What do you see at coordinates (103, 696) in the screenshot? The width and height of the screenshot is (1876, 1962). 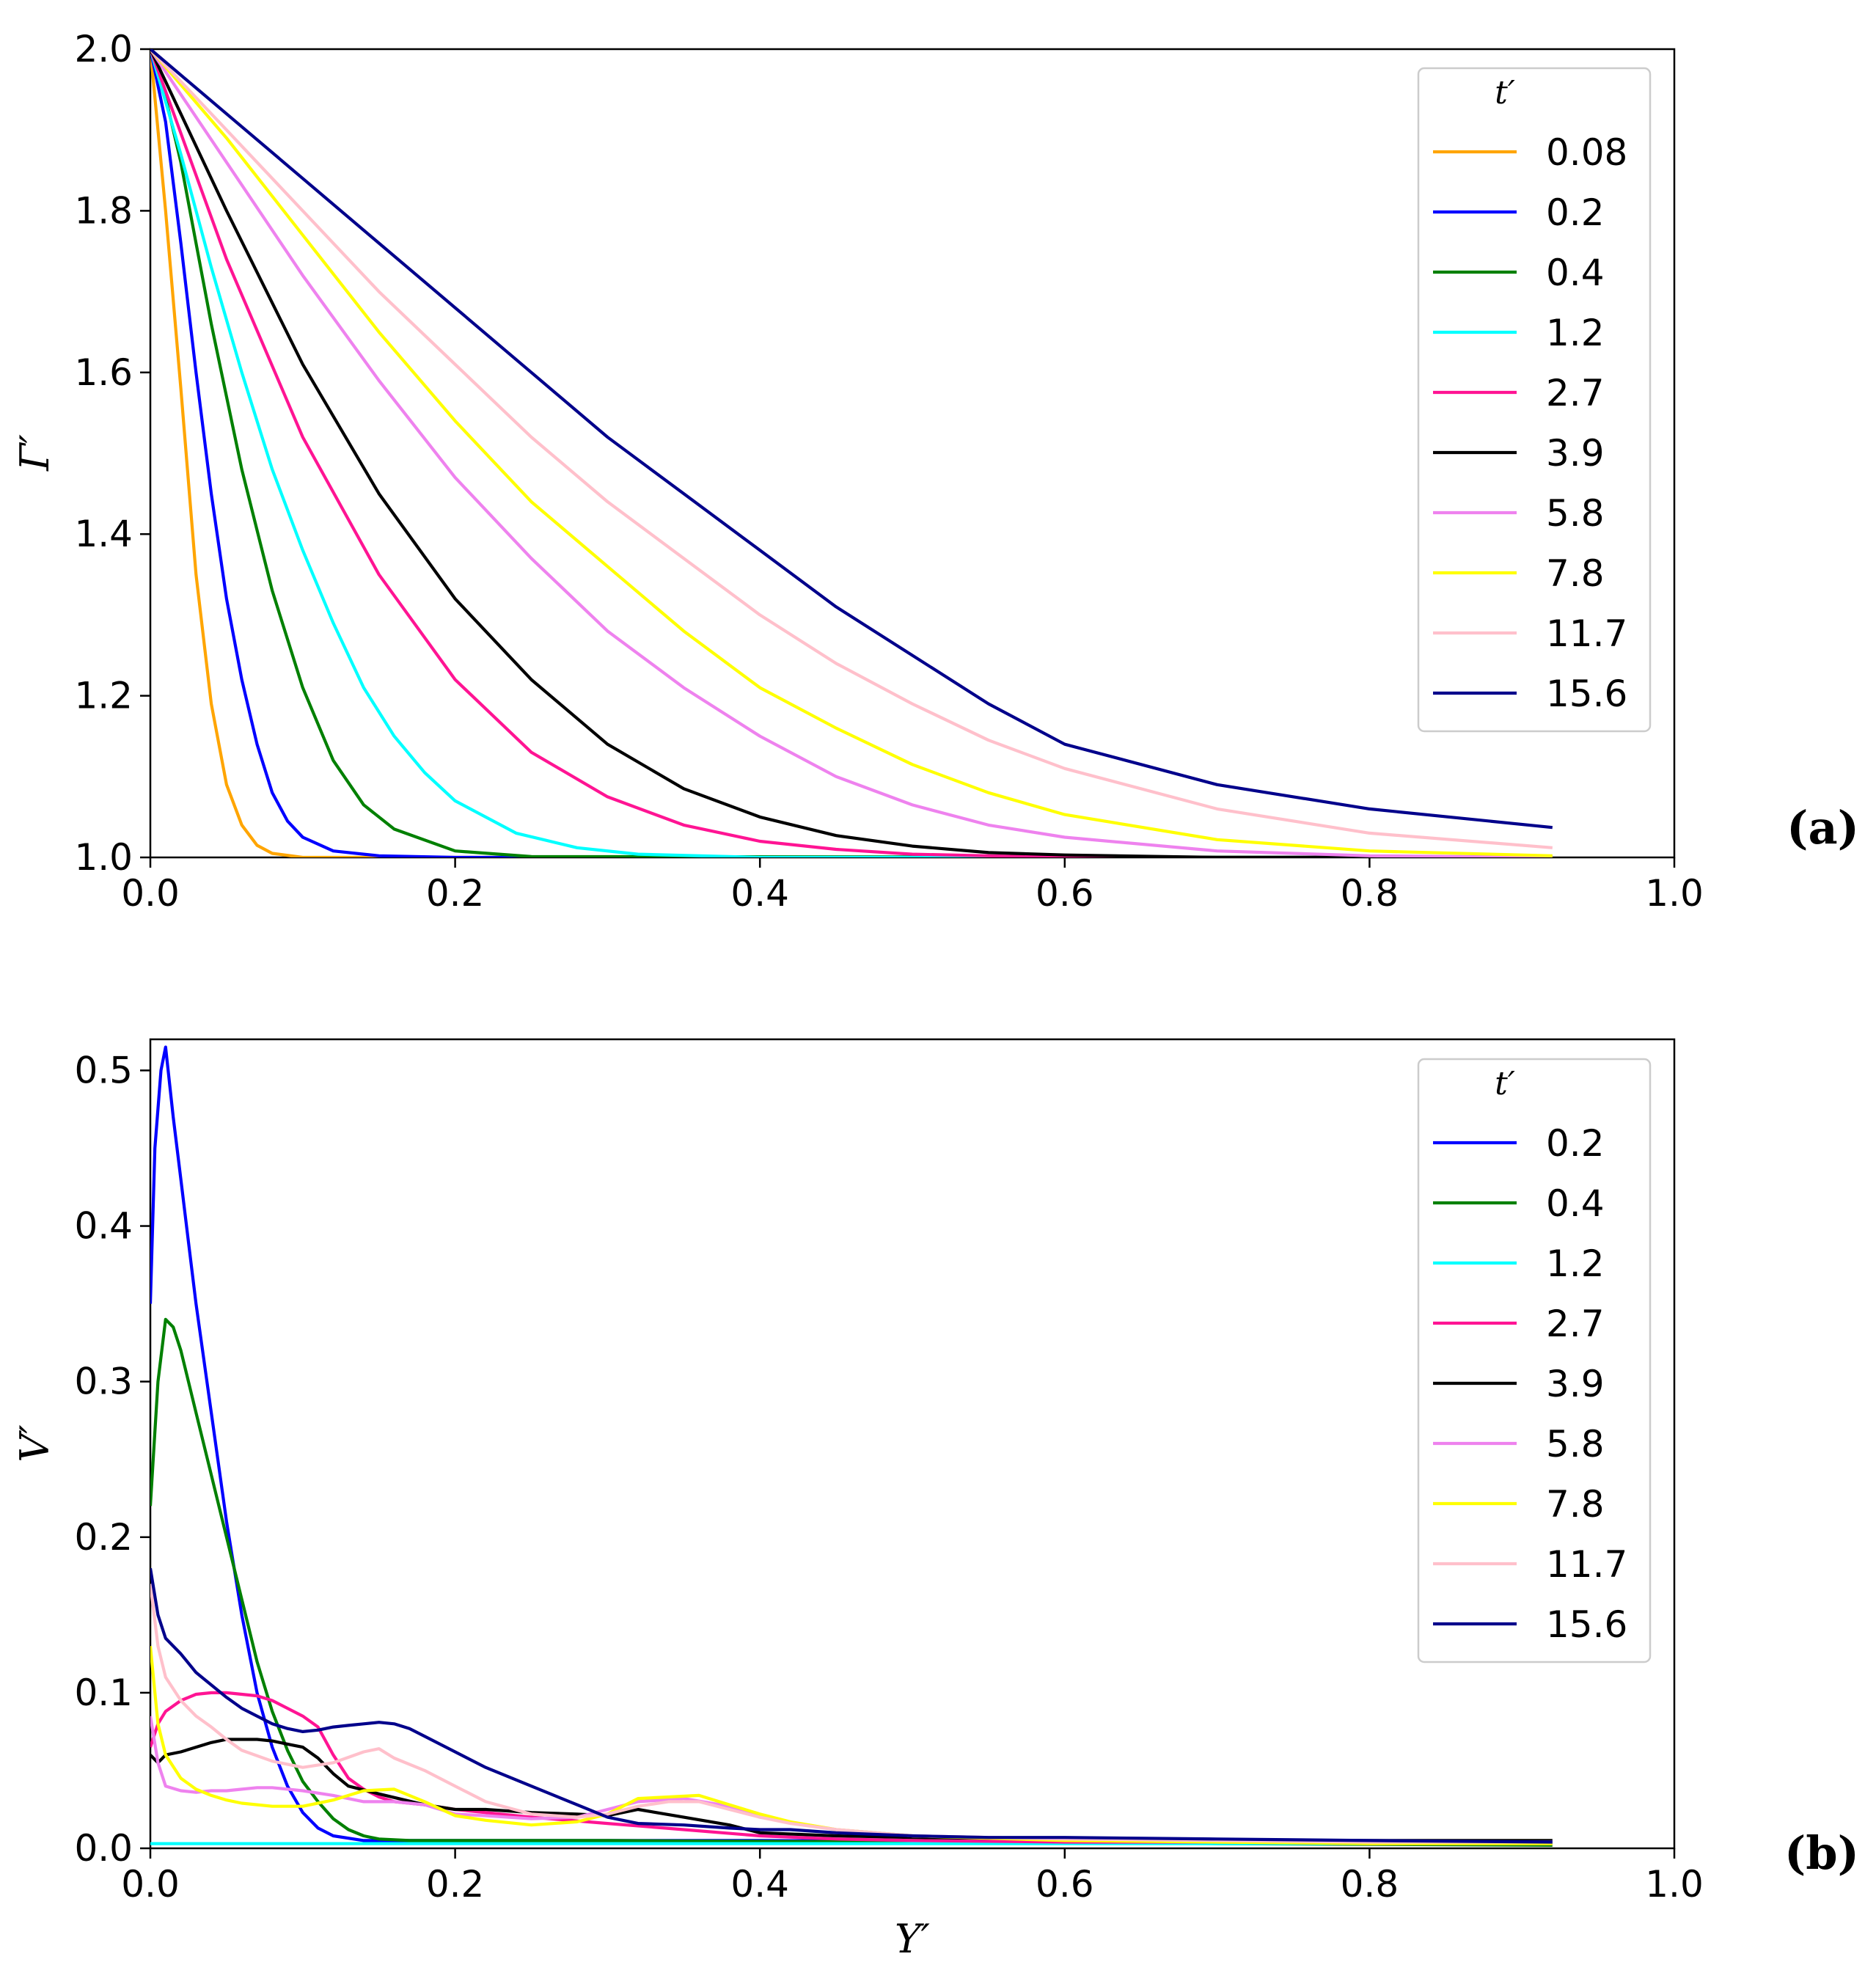 I see `y-tick-label: 1.2` at bounding box center [103, 696].